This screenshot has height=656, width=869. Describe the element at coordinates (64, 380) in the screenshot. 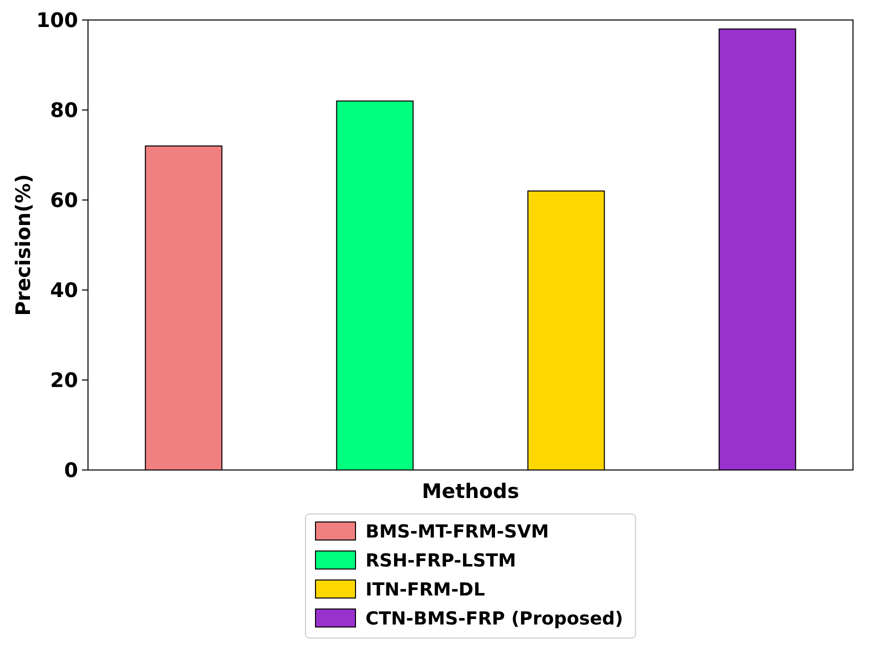

I see `y-tick-label: 20` at that location.